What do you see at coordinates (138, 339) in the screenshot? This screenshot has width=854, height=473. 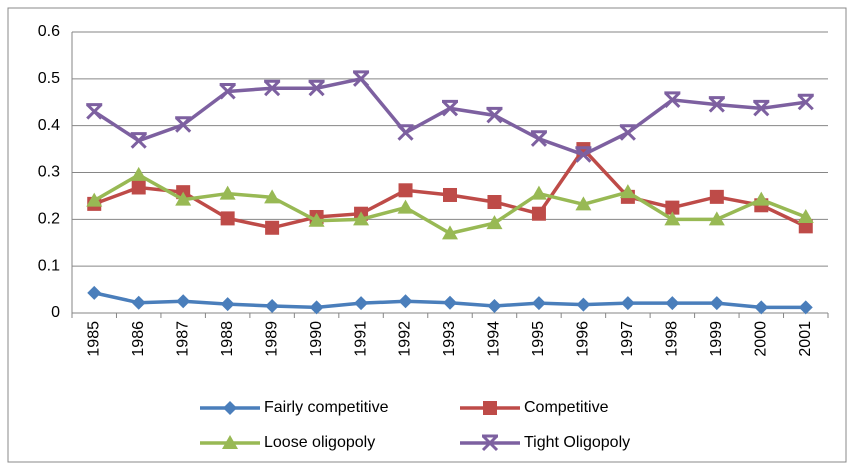 I see `x-tick-label: 1986` at bounding box center [138, 339].